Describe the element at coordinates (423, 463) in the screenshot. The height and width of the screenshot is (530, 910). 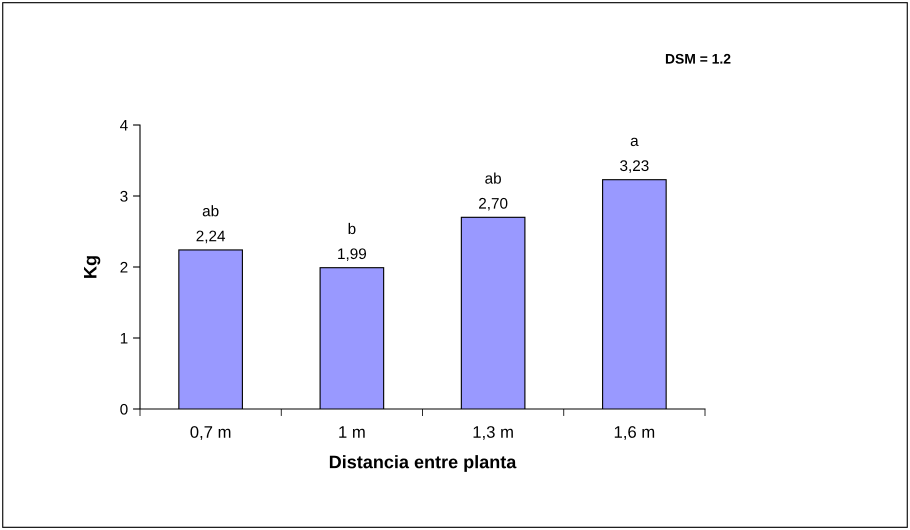
I see `x-axis-title: Distancia entre planta` at that location.